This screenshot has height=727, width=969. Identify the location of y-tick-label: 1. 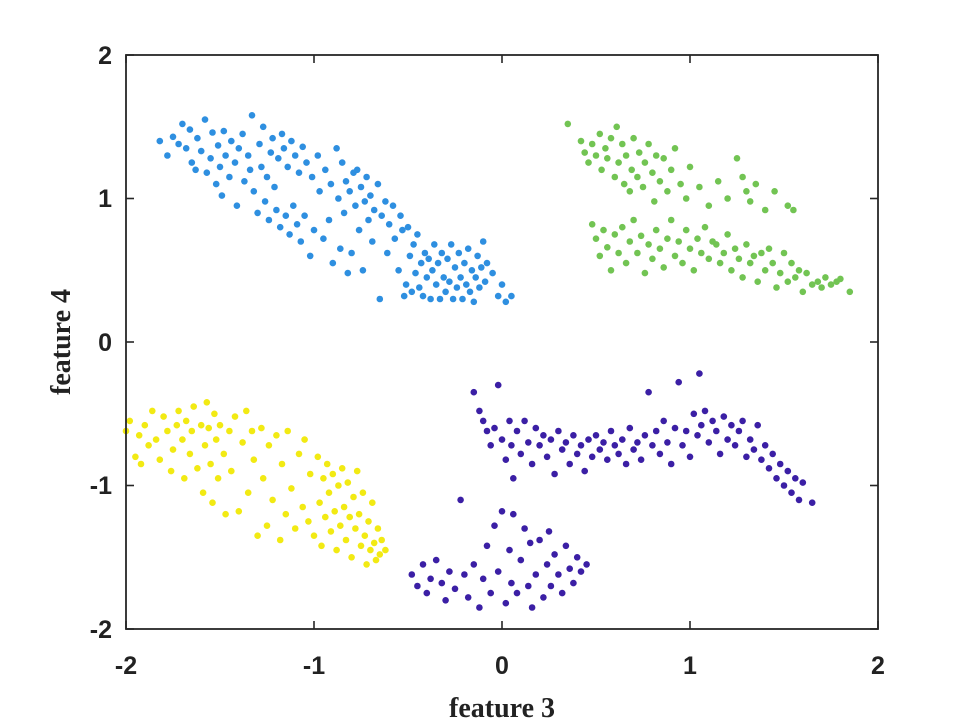
(105, 199).